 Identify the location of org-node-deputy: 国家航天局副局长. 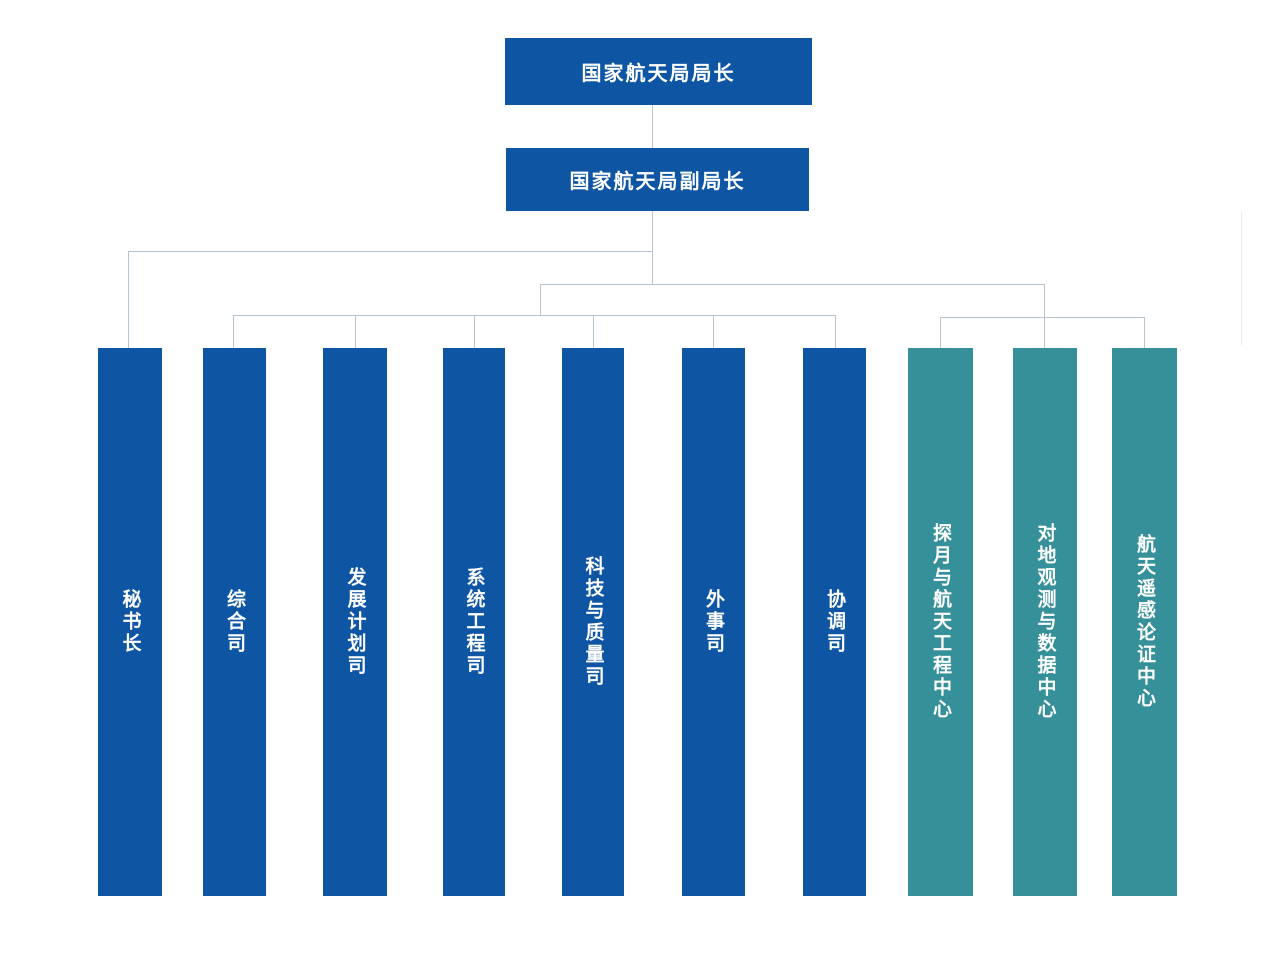
(657, 179).